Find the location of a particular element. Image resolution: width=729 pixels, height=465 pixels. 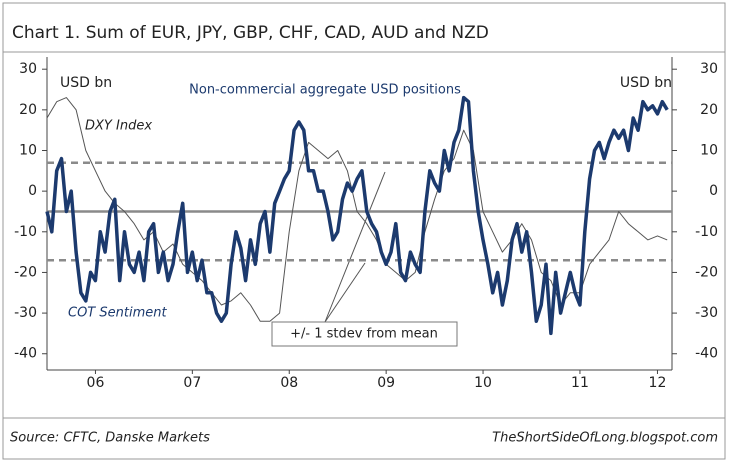

y2-tick-label: -30 is located at coordinates (706, 313).